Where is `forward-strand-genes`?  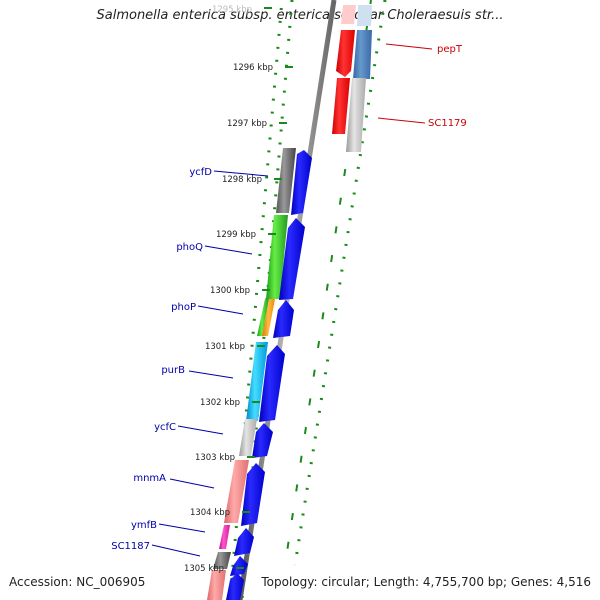 forward-strand-genes is located at coordinates (269, 375).